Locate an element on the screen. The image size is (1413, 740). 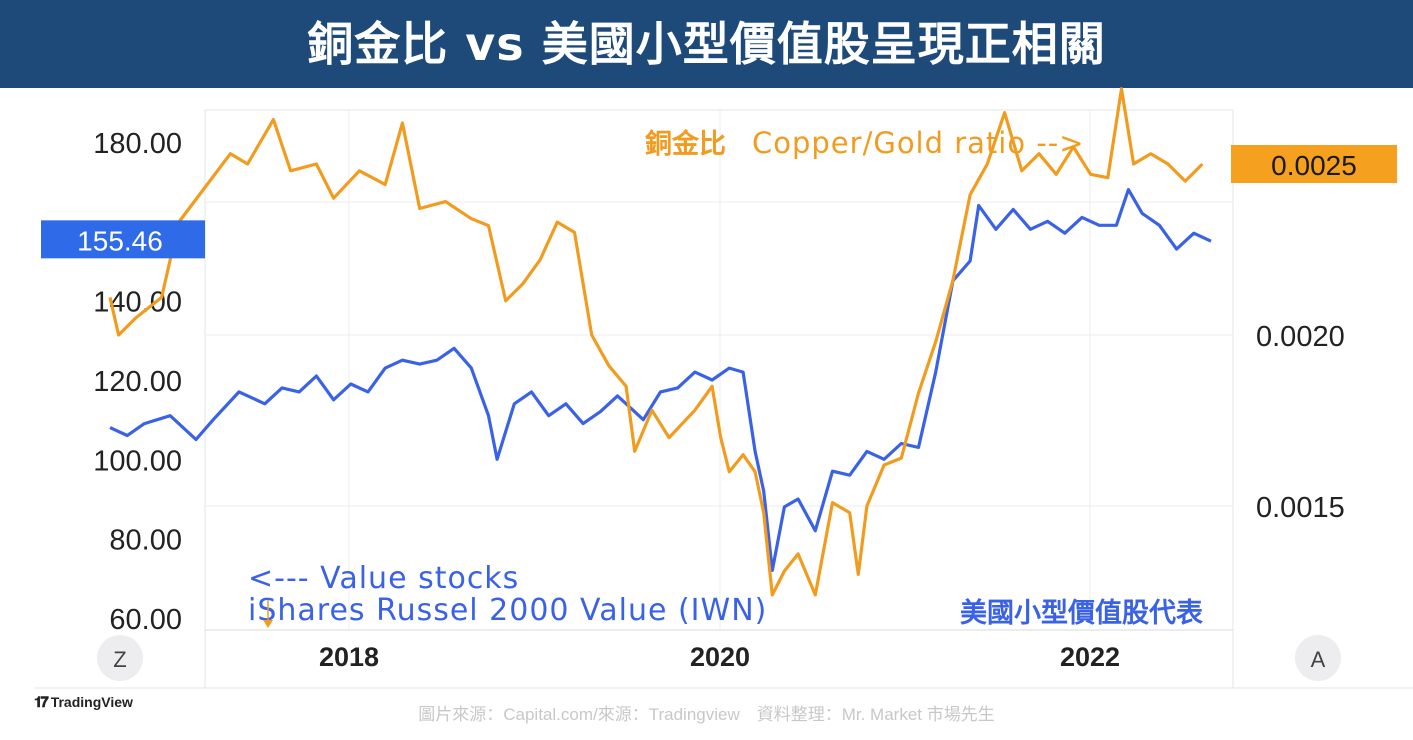
left-price-badge is located at coordinates (123, 239).